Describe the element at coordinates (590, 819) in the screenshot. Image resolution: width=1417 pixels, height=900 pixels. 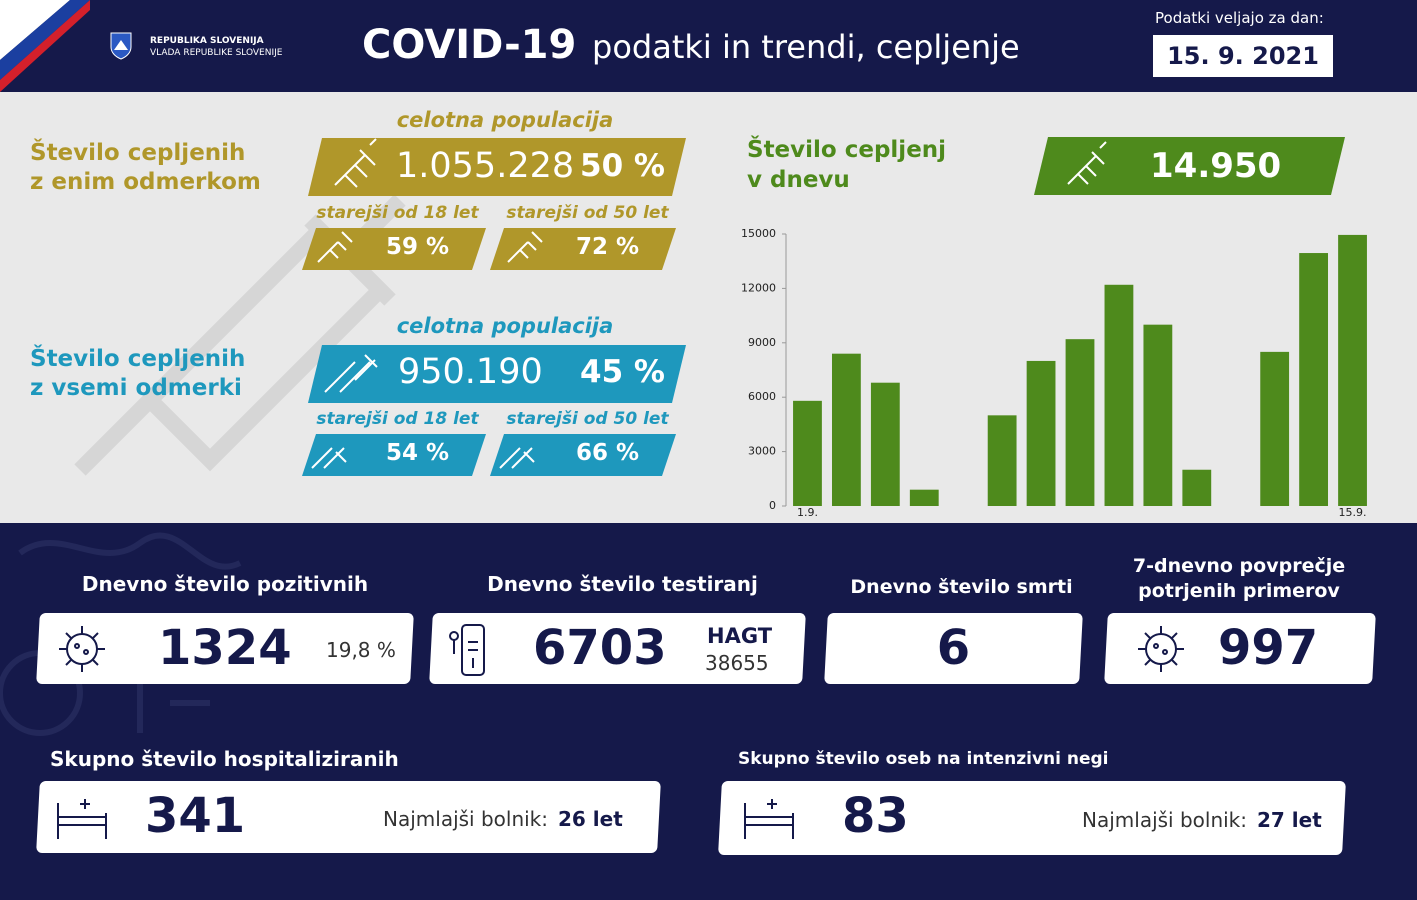
I see `youngest: 26 let` at that location.